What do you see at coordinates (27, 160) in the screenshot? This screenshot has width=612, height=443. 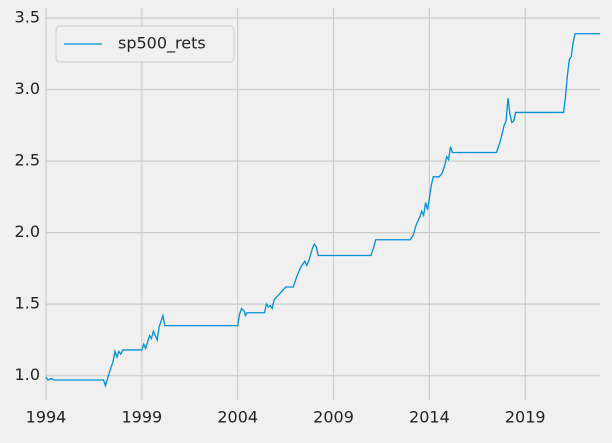 I see `y-tick-label: 2.5` at bounding box center [27, 160].